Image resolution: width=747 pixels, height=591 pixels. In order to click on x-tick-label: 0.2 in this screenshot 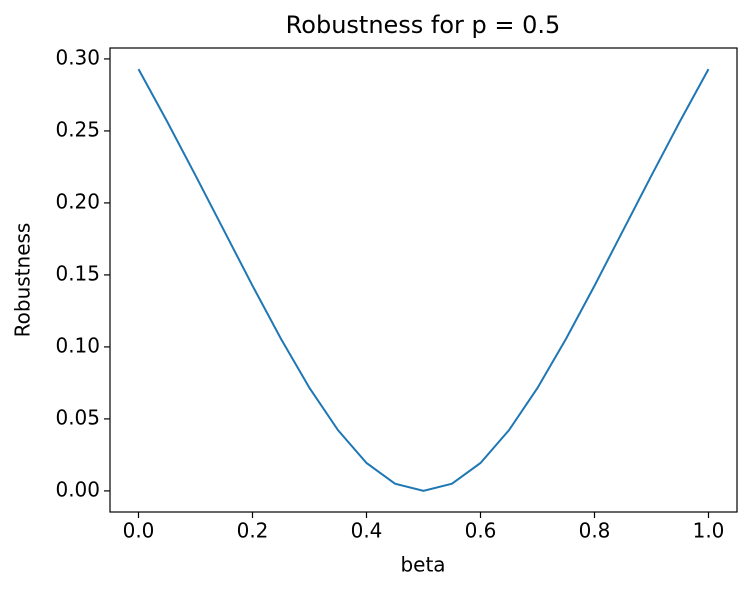, I will do `click(253, 531)`.